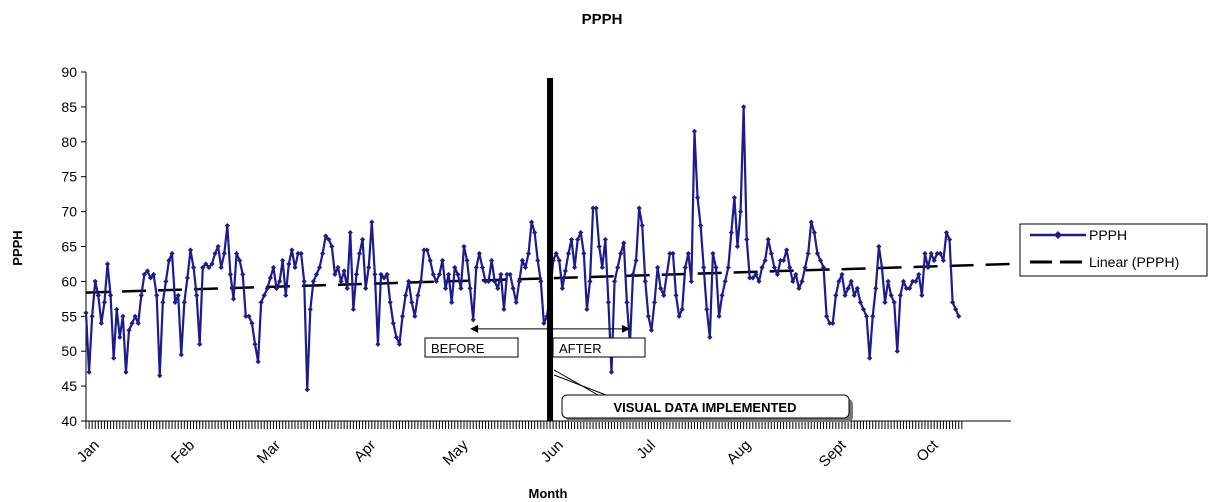  Describe the element at coordinates (69, 142) in the screenshot. I see `y-tick-label: 80` at that location.